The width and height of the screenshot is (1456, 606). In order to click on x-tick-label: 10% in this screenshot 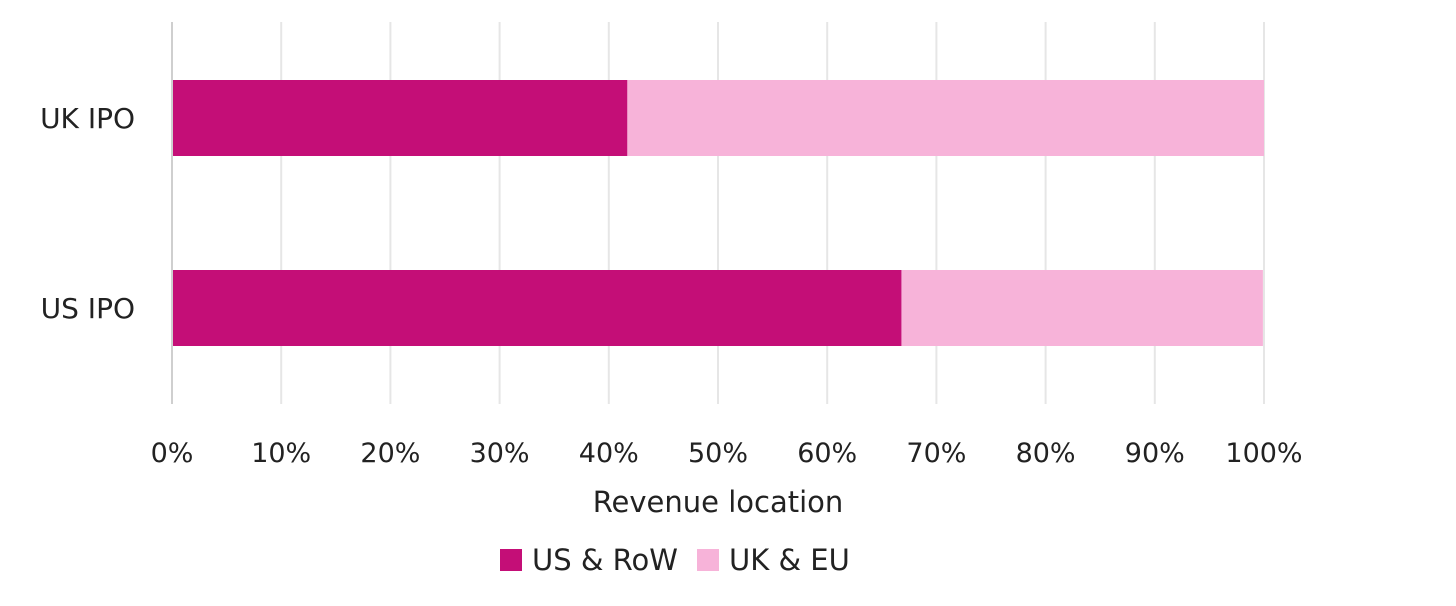, I will do `click(281, 453)`.